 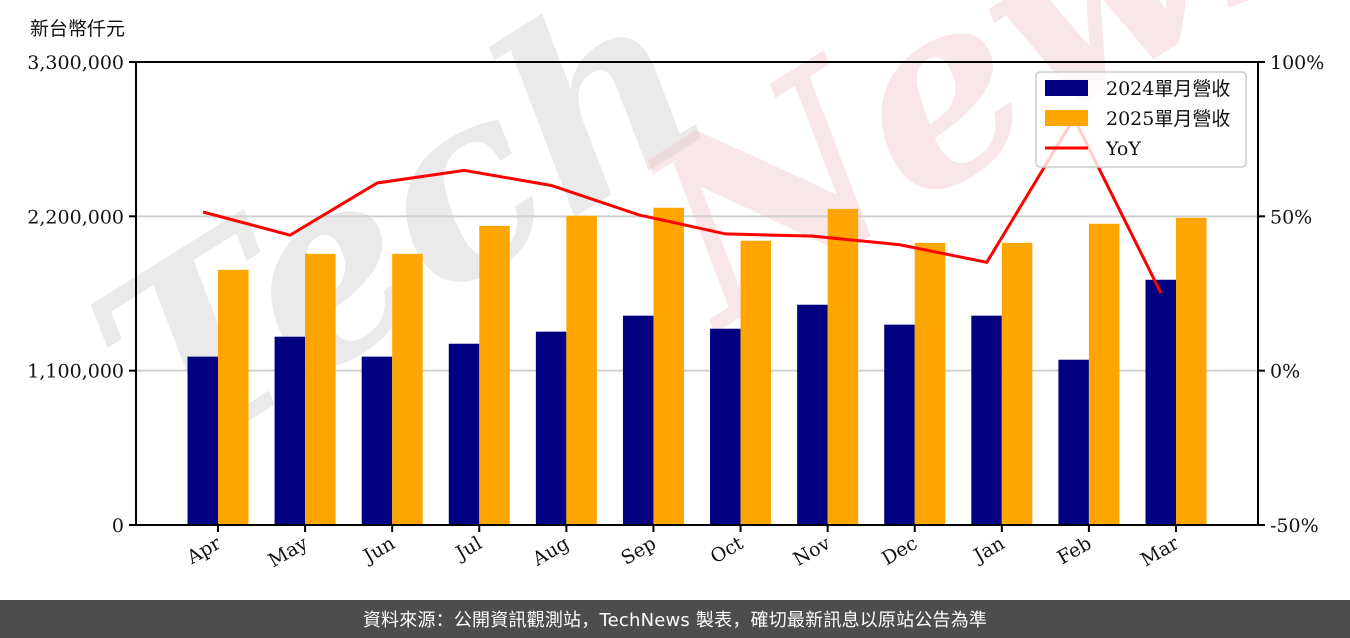 What do you see at coordinates (989, 550) in the screenshot?
I see `x-tick-label: Jan` at bounding box center [989, 550].